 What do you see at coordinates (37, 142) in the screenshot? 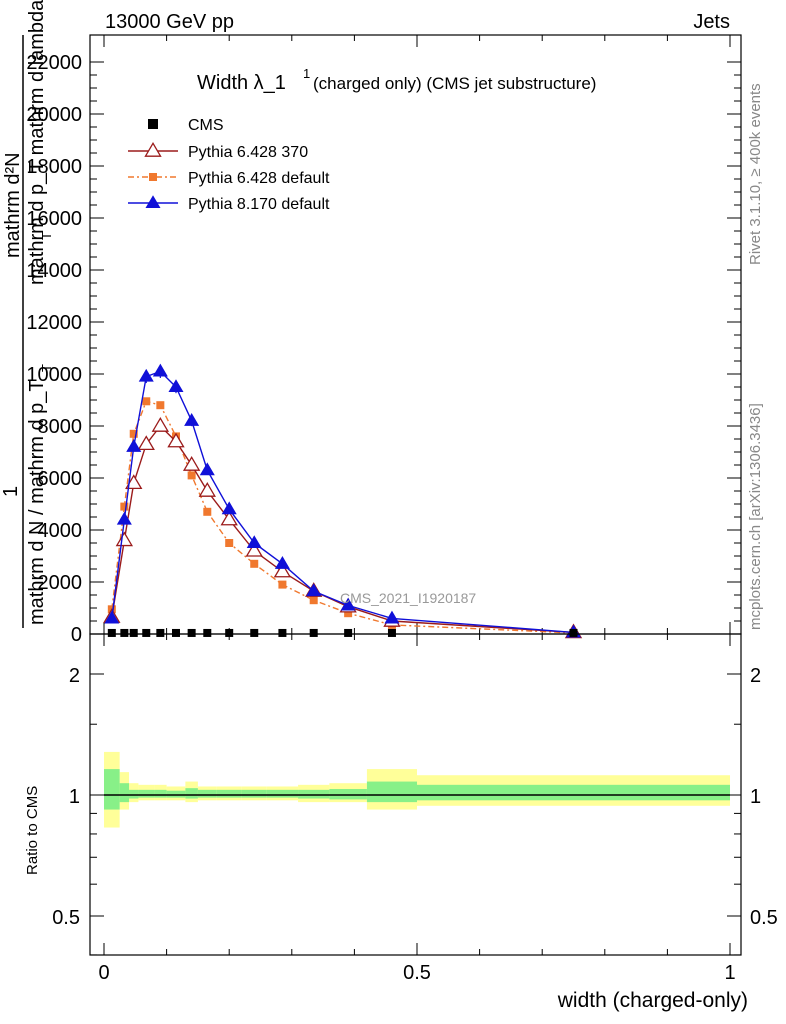
I see `ylabel-numerator-2: mathrm d p_T mathrm d lambda` at bounding box center [37, 142].